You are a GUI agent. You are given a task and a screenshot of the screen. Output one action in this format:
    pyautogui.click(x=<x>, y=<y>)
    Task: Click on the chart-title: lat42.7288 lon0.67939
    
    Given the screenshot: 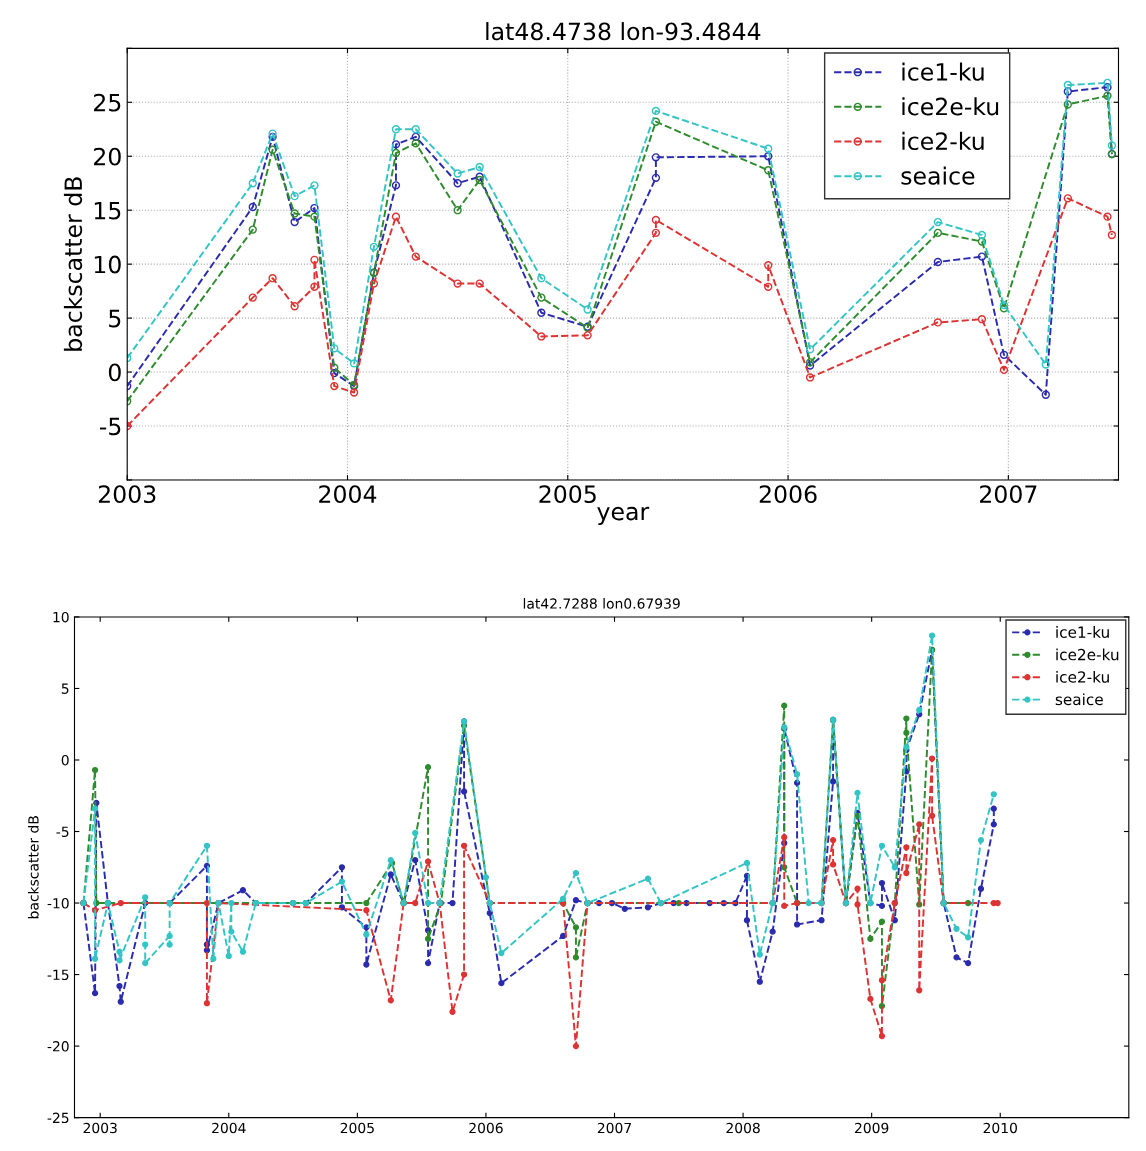 What is the action you would take?
    pyautogui.click(x=601, y=603)
    